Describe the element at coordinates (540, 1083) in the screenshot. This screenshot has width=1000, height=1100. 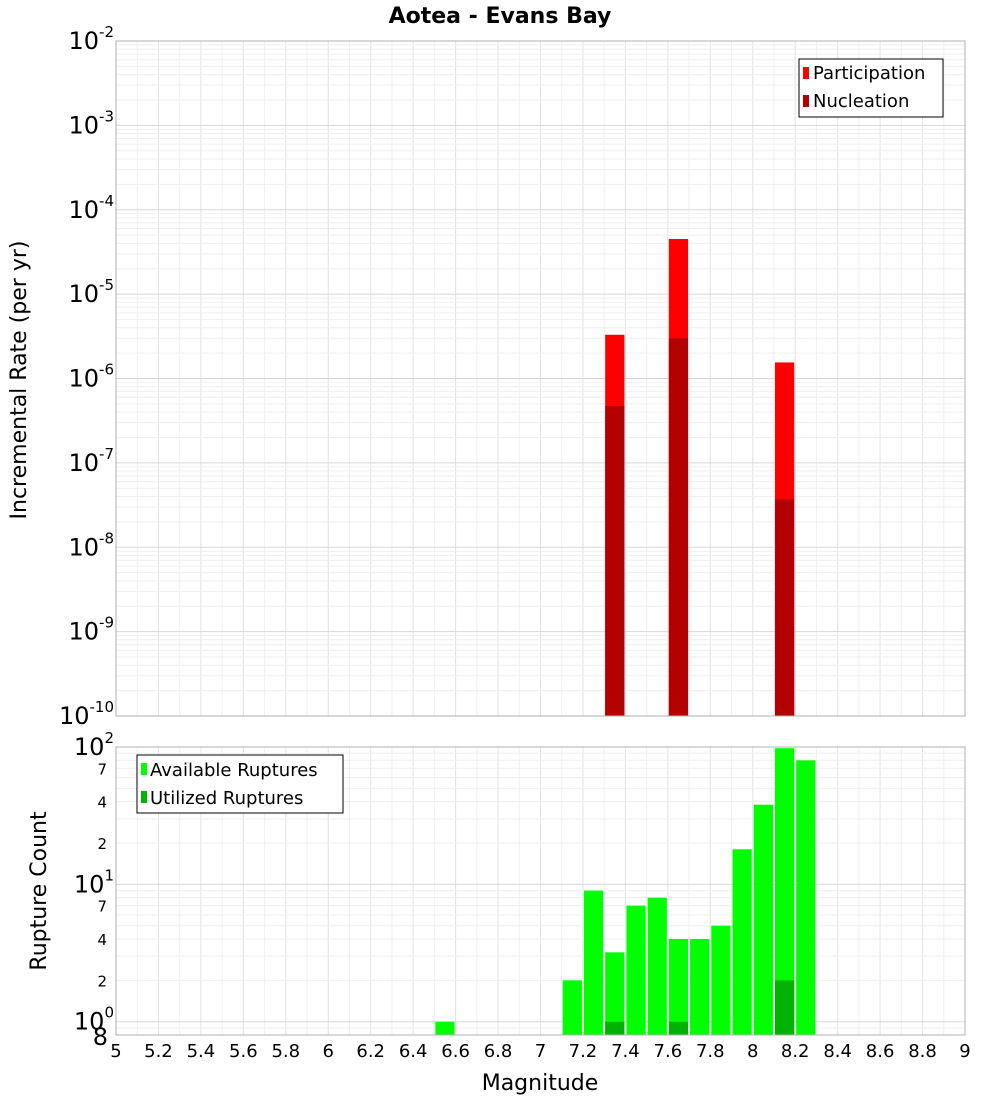
I see `x-axis-label: Magnitude` at that location.